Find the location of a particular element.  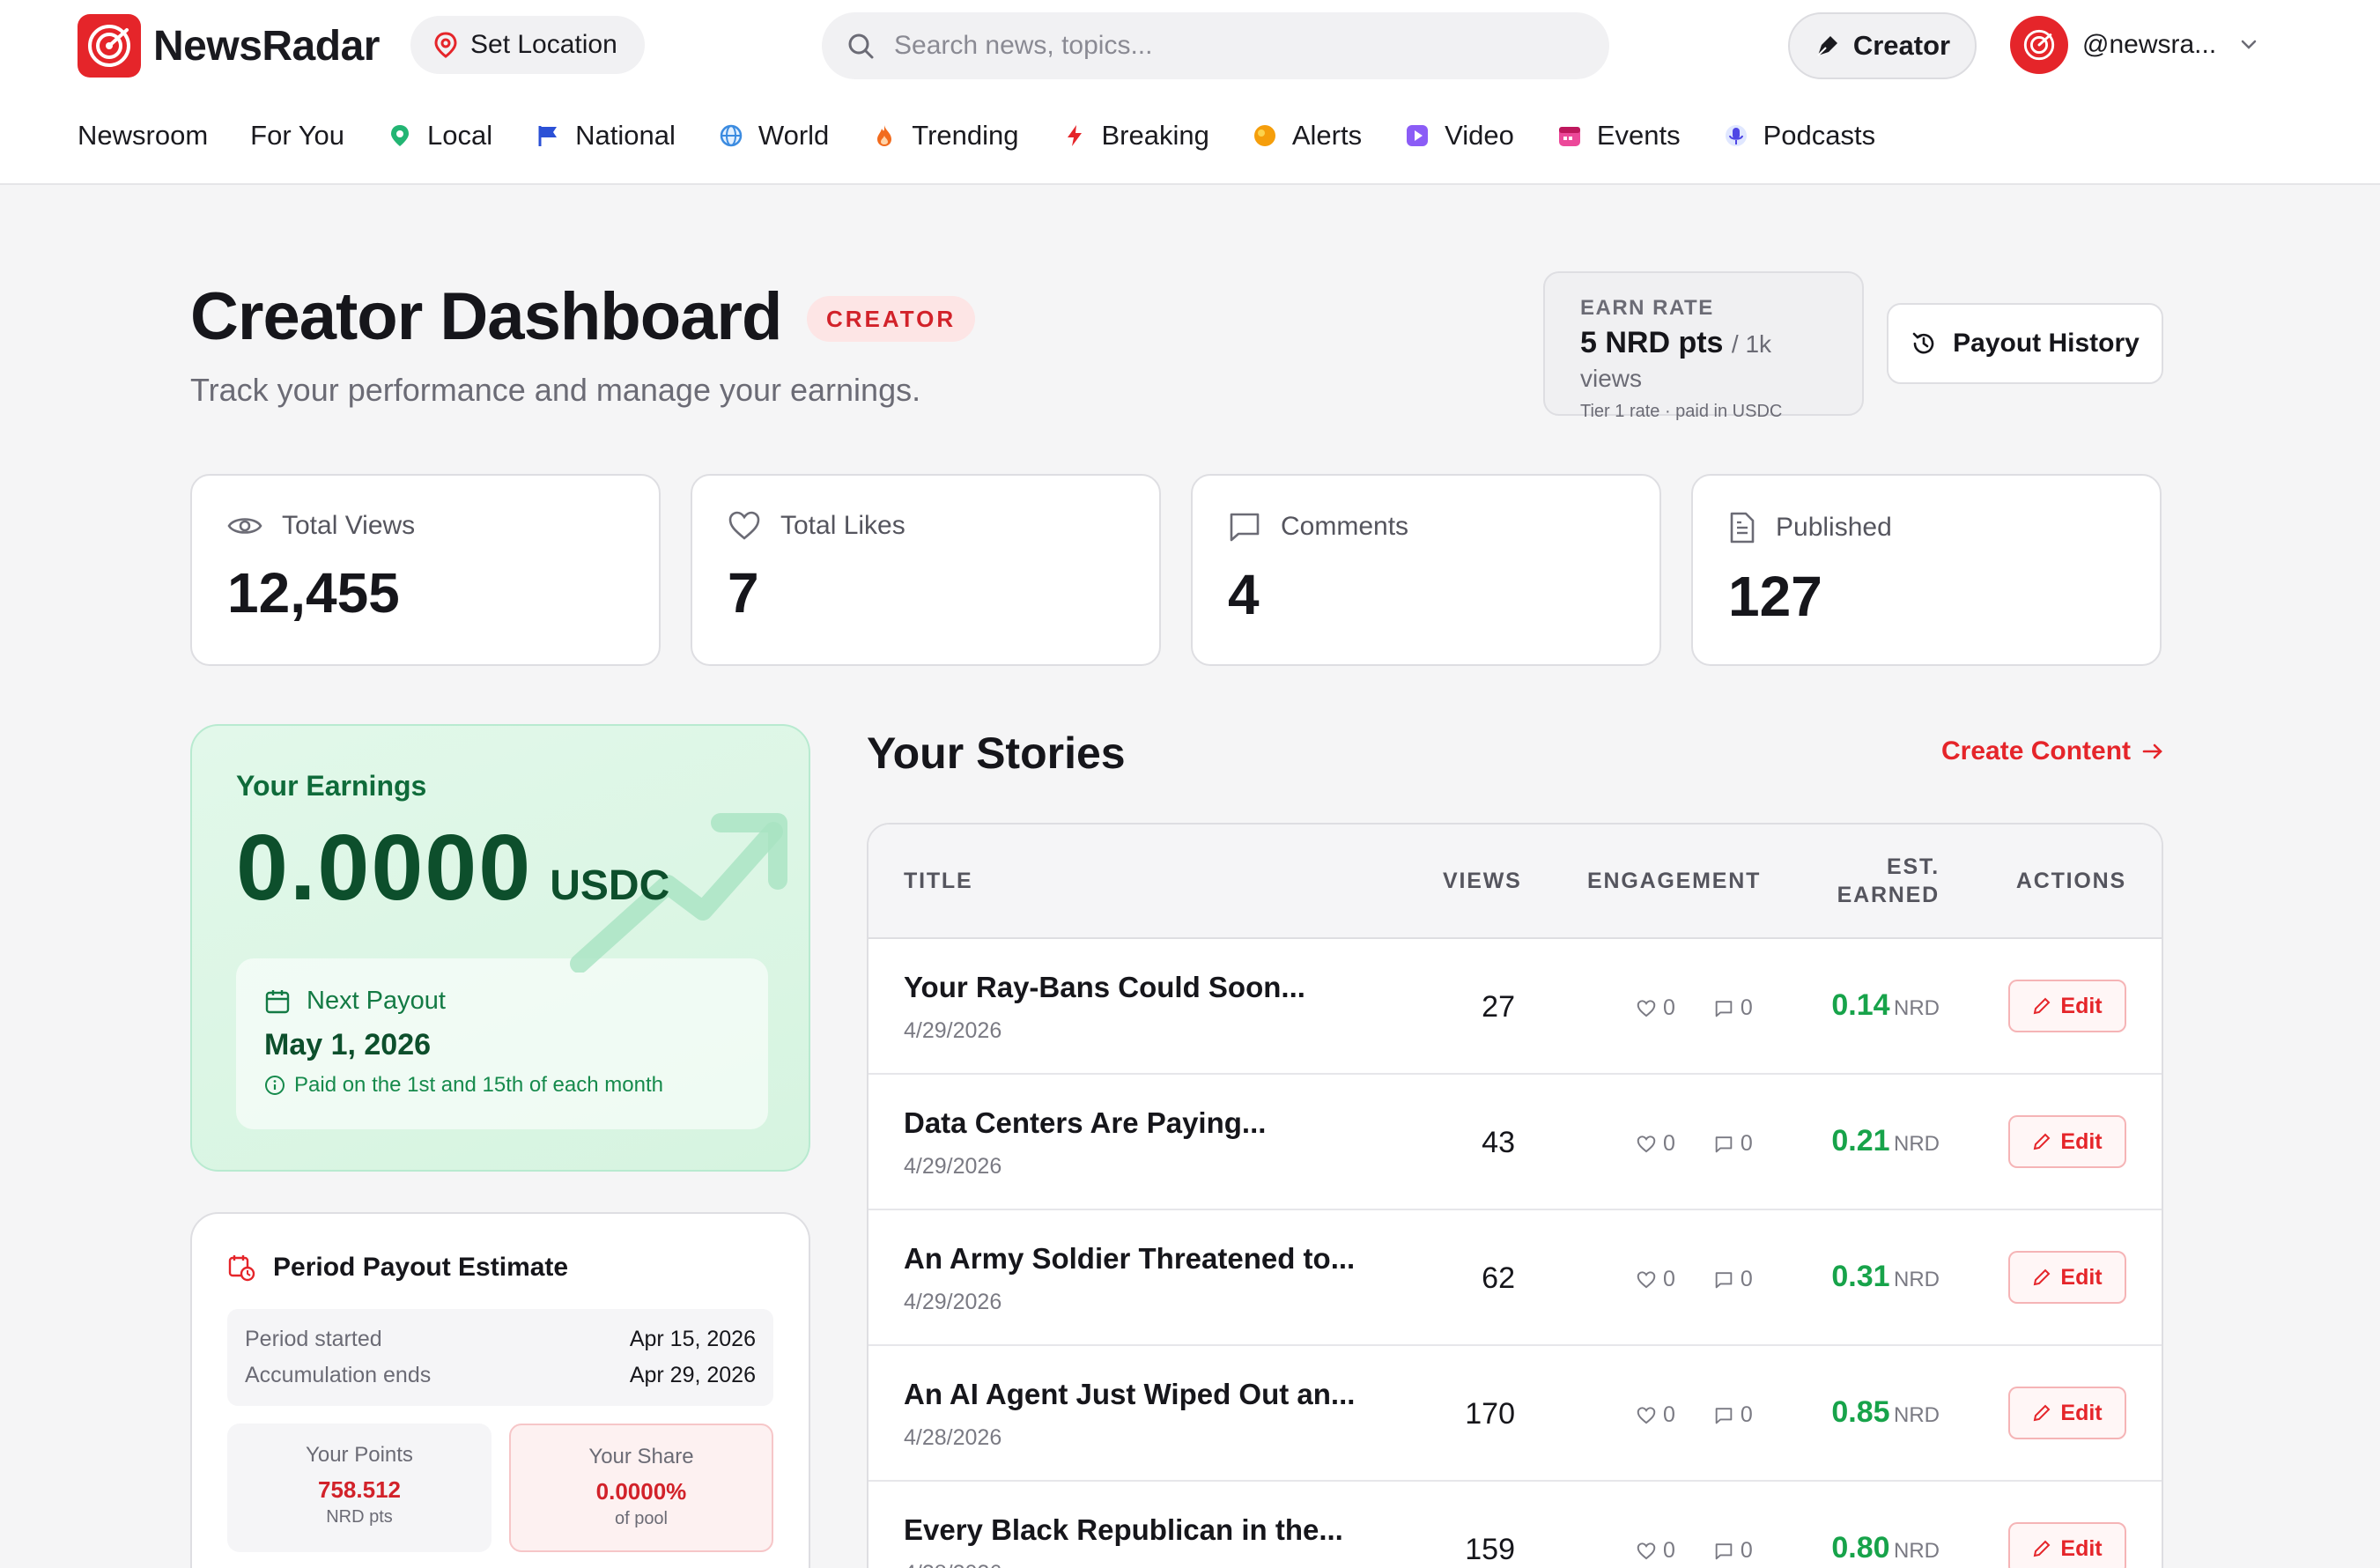

nav-item-events: Events is located at coordinates (1618, 136).